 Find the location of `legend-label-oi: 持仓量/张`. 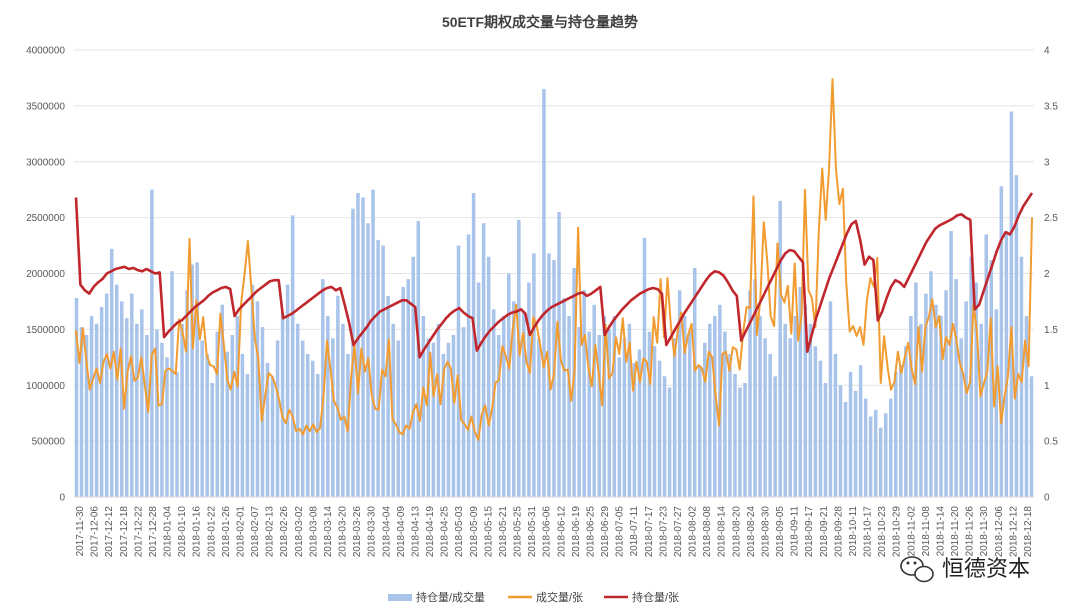

legend-label-oi: 持仓量/张 is located at coordinates (655, 597).